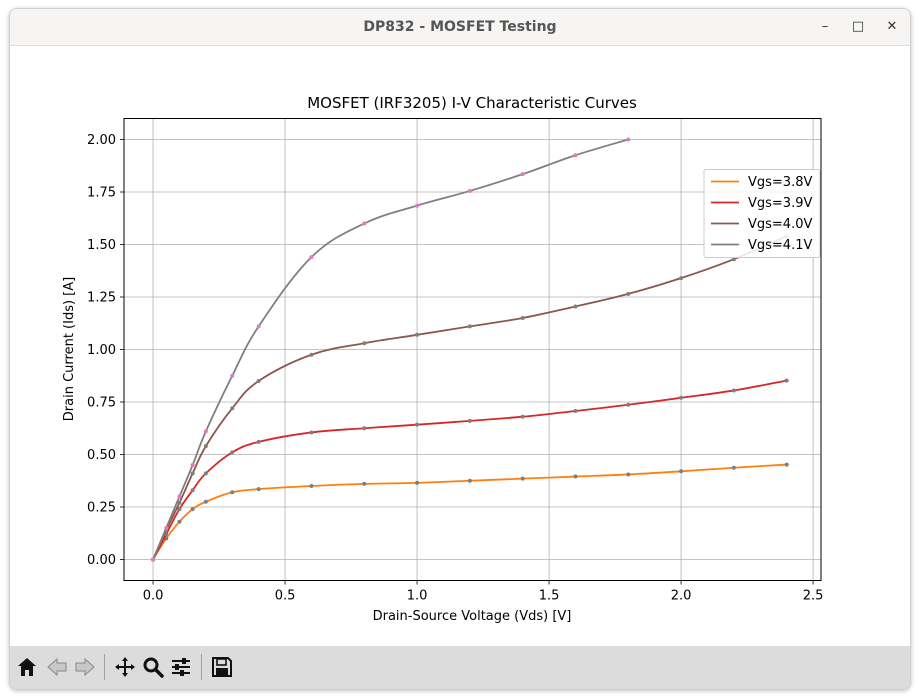 Image resolution: width=920 pixels, height=697 pixels. What do you see at coordinates (780, 224) in the screenshot?
I see `legend-label: Vgs=4.0V` at bounding box center [780, 224].